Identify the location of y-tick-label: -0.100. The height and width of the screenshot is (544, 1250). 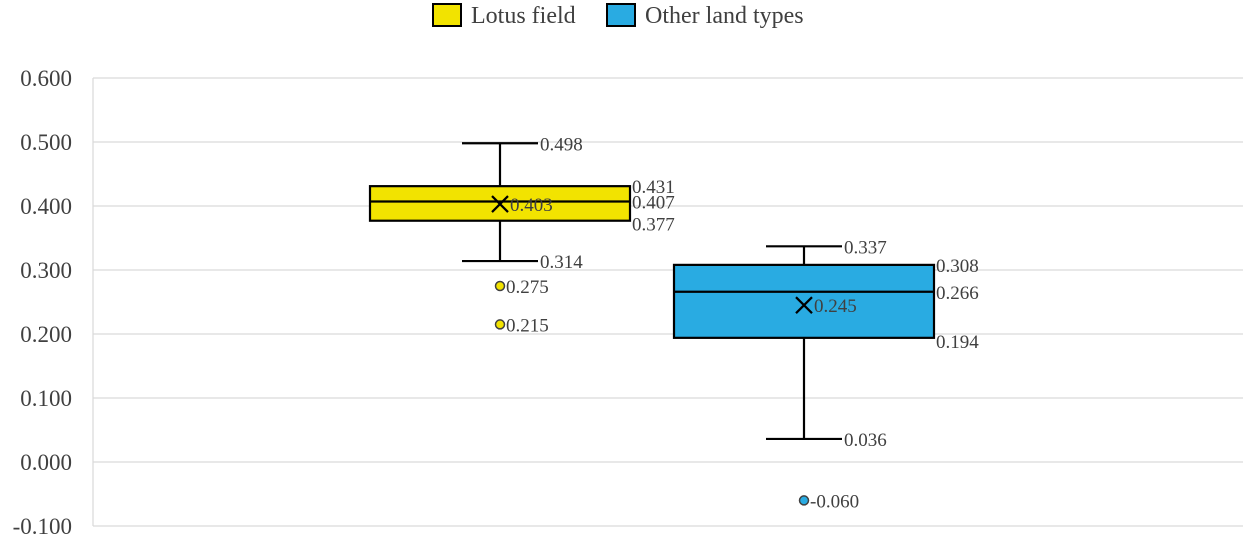
(42, 526).